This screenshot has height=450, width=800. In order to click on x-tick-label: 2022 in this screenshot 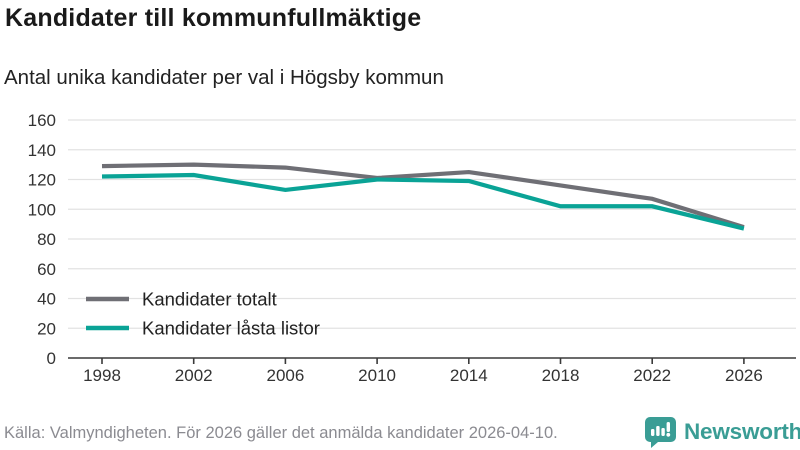, I will do `click(652, 375)`.